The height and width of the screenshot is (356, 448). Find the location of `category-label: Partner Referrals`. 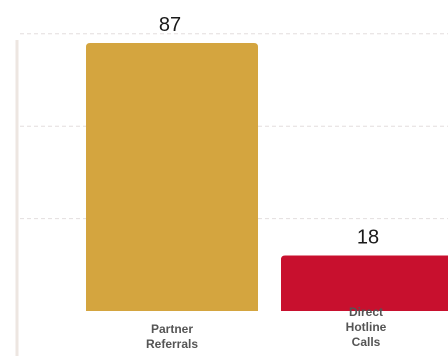

category-label: Partner Referrals is located at coordinates (172, 336).